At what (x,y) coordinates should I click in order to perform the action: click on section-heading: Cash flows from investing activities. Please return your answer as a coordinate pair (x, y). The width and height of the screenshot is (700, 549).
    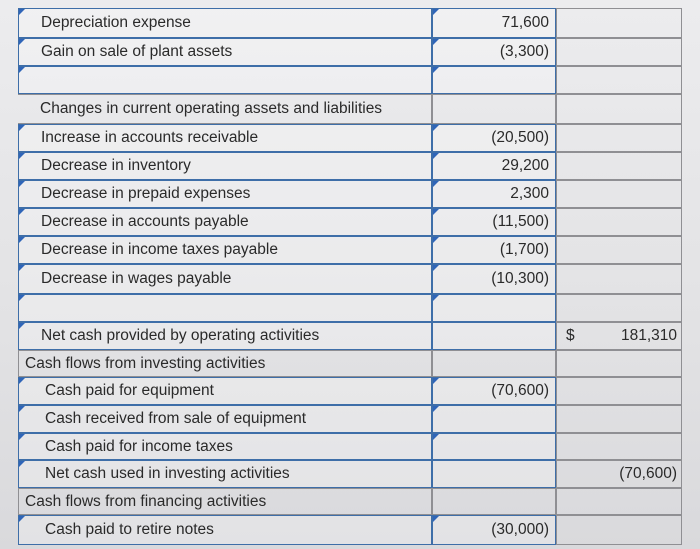
    Looking at the image, I should click on (145, 363).